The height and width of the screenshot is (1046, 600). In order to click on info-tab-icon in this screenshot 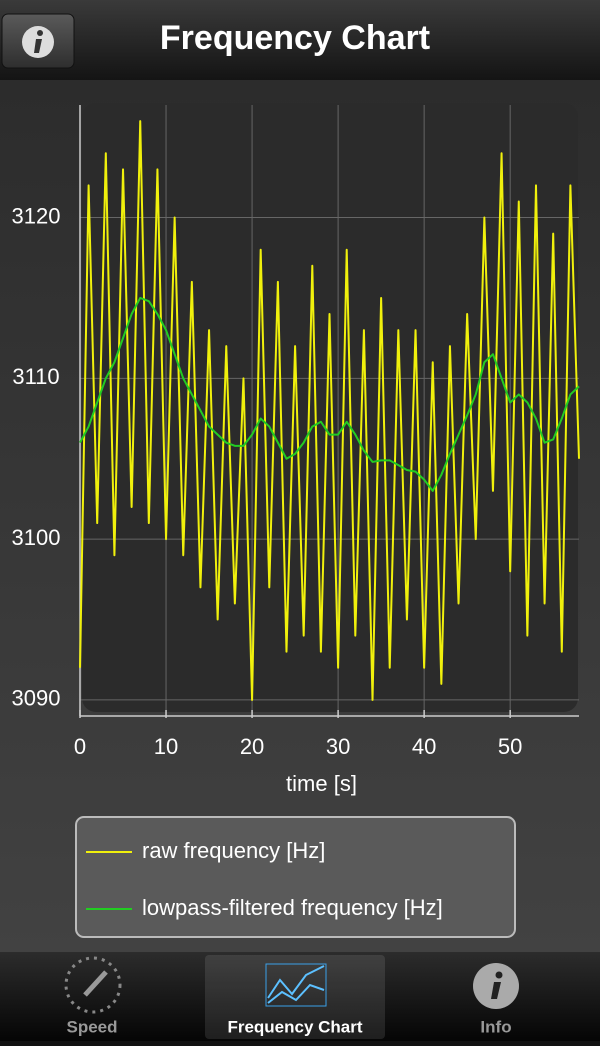, I will do `click(496, 986)`.